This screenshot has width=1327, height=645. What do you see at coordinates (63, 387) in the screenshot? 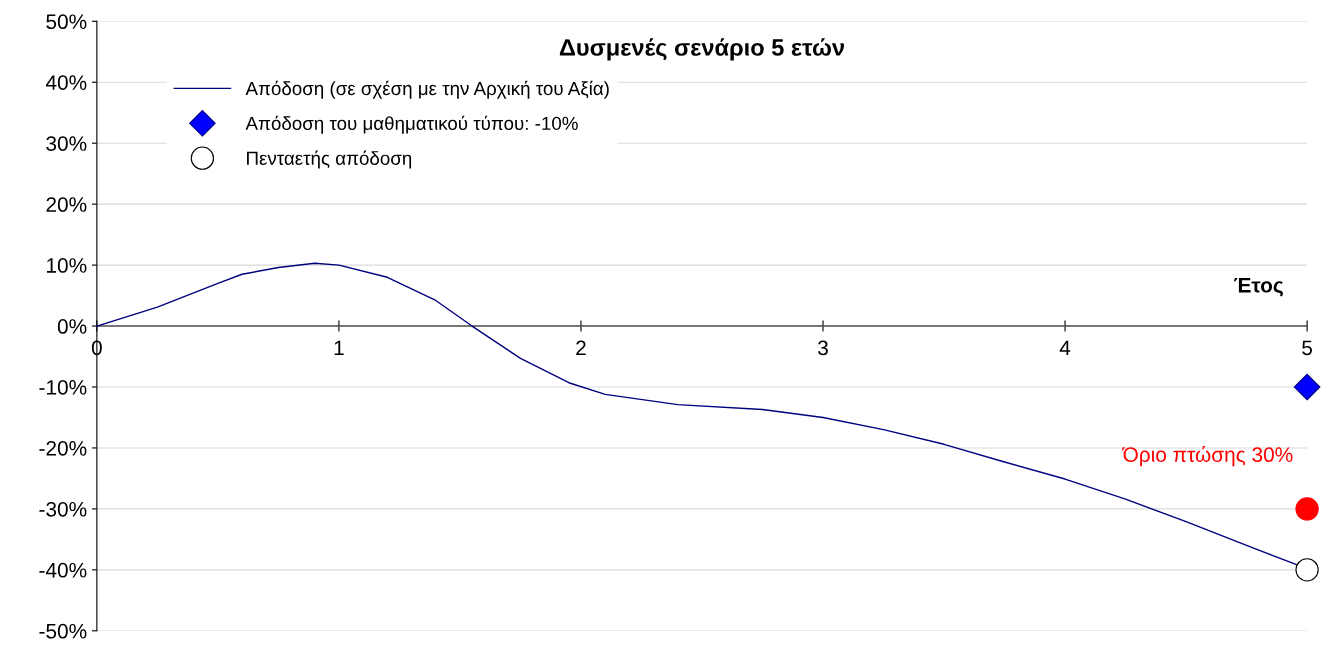
I see `y-tick-label: -10%` at bounding box center [63, 387].